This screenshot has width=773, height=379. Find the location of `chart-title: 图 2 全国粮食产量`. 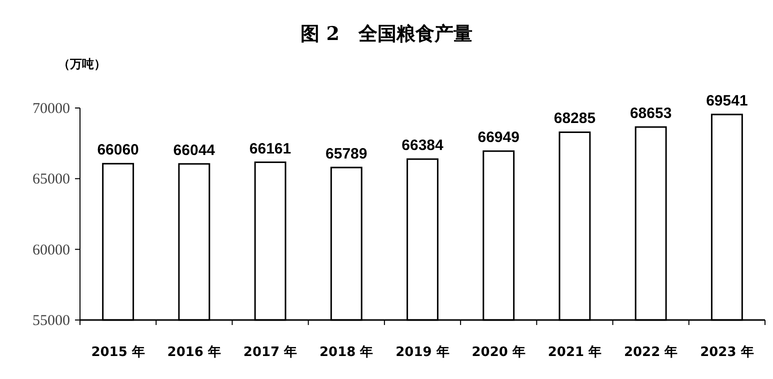

chart-title: 图 2 全国粮食产量 is located at coordinates (386, 34).